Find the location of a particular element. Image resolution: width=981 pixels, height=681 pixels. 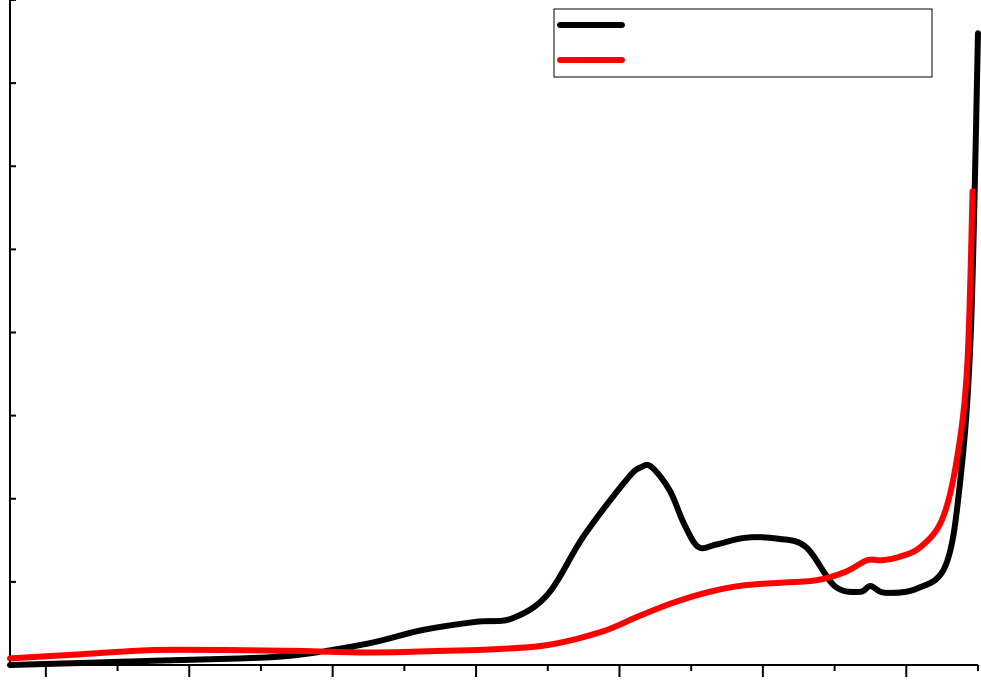

legend-box is located at coordinates (743, 43).